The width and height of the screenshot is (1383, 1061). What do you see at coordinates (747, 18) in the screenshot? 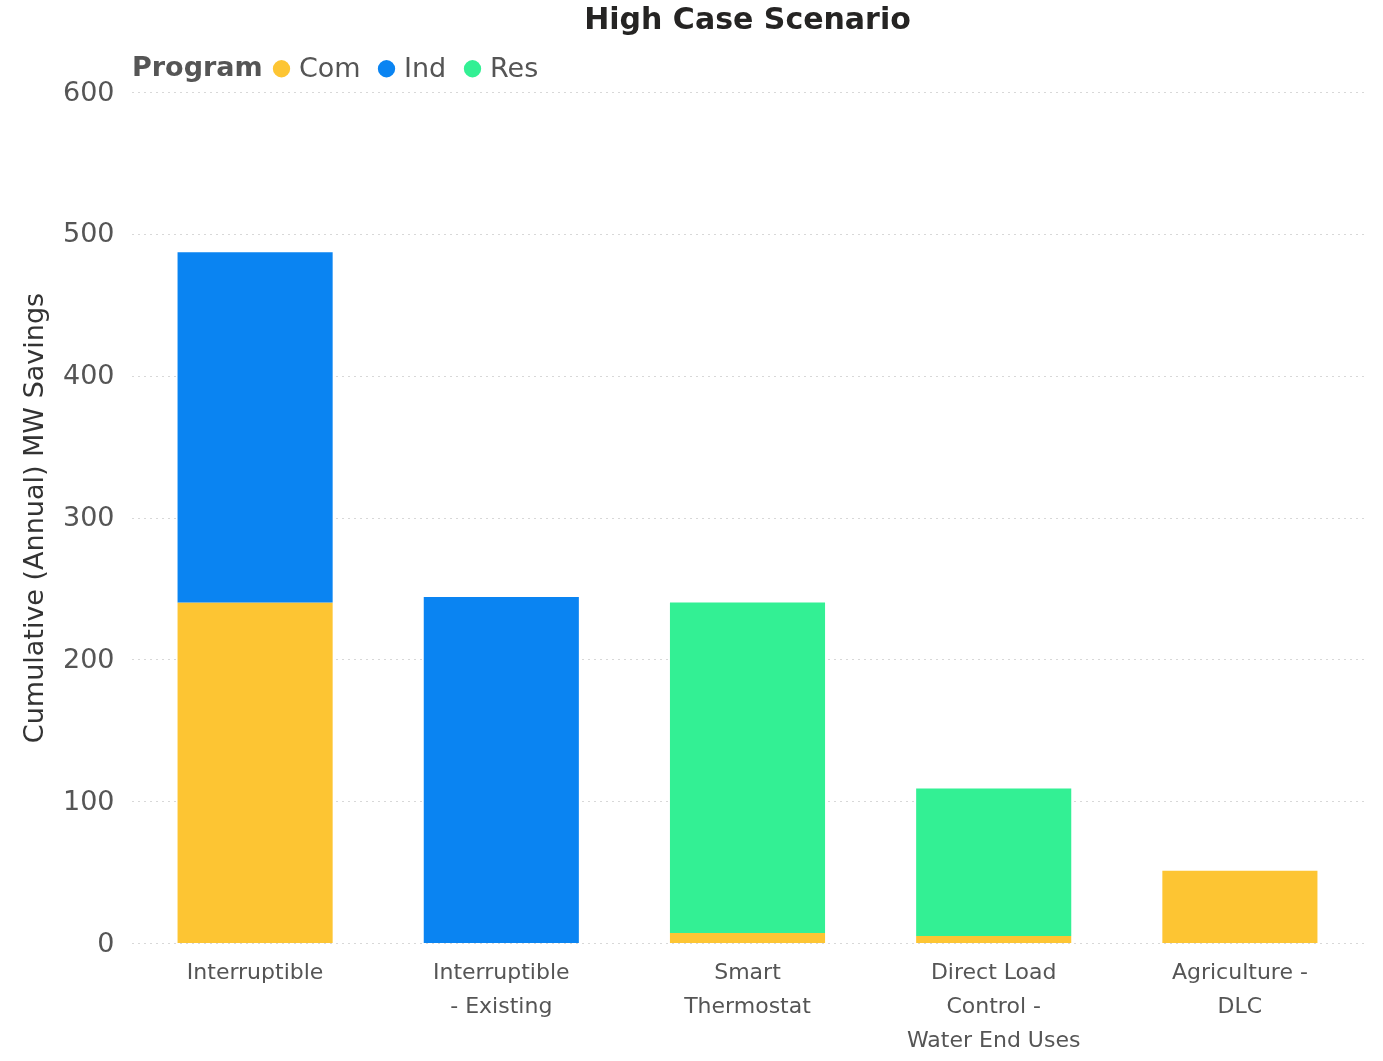
I see `chart-title: High Case Scenario` at bounding box center [747, 18].